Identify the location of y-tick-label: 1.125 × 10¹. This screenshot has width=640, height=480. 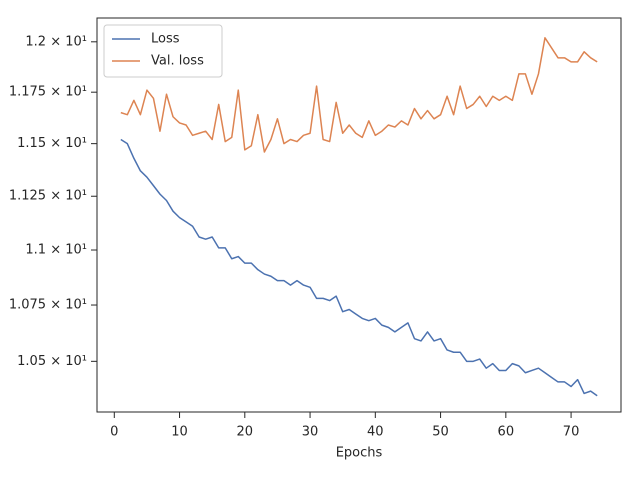
(48, 196).